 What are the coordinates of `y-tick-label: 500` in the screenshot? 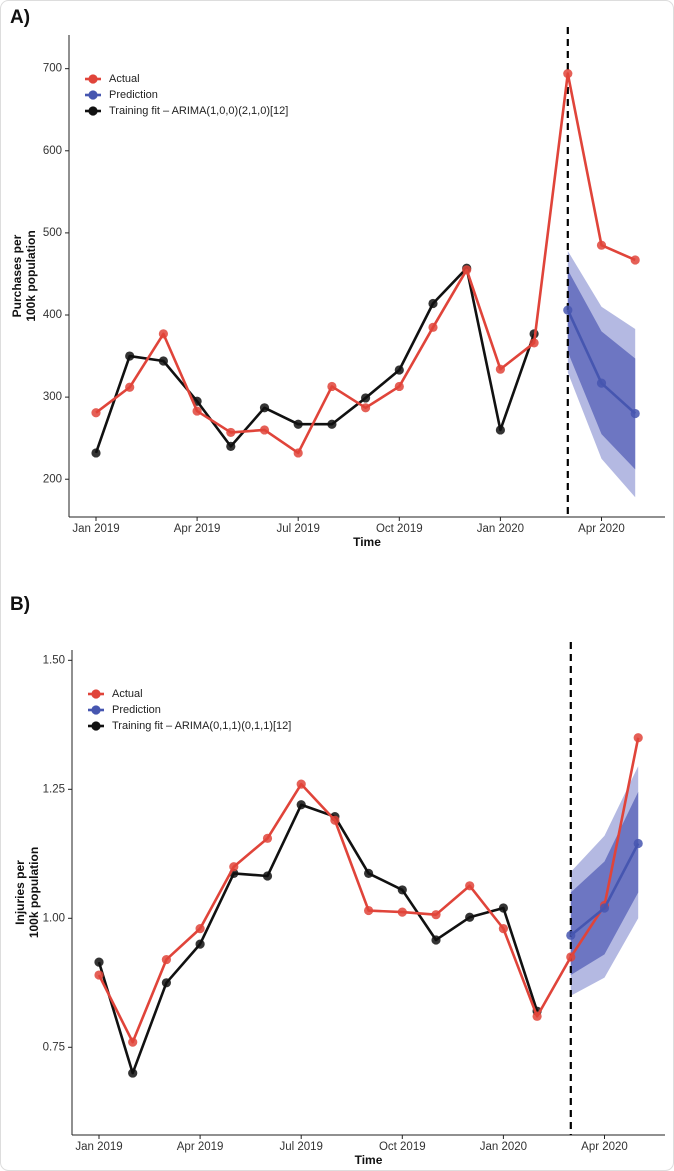 It's located at (52, 233).